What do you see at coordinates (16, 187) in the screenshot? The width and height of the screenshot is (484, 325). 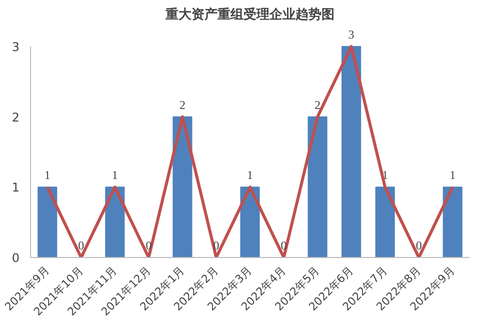 I see `y-tick-label: 1` at bounding box center [16, 187].